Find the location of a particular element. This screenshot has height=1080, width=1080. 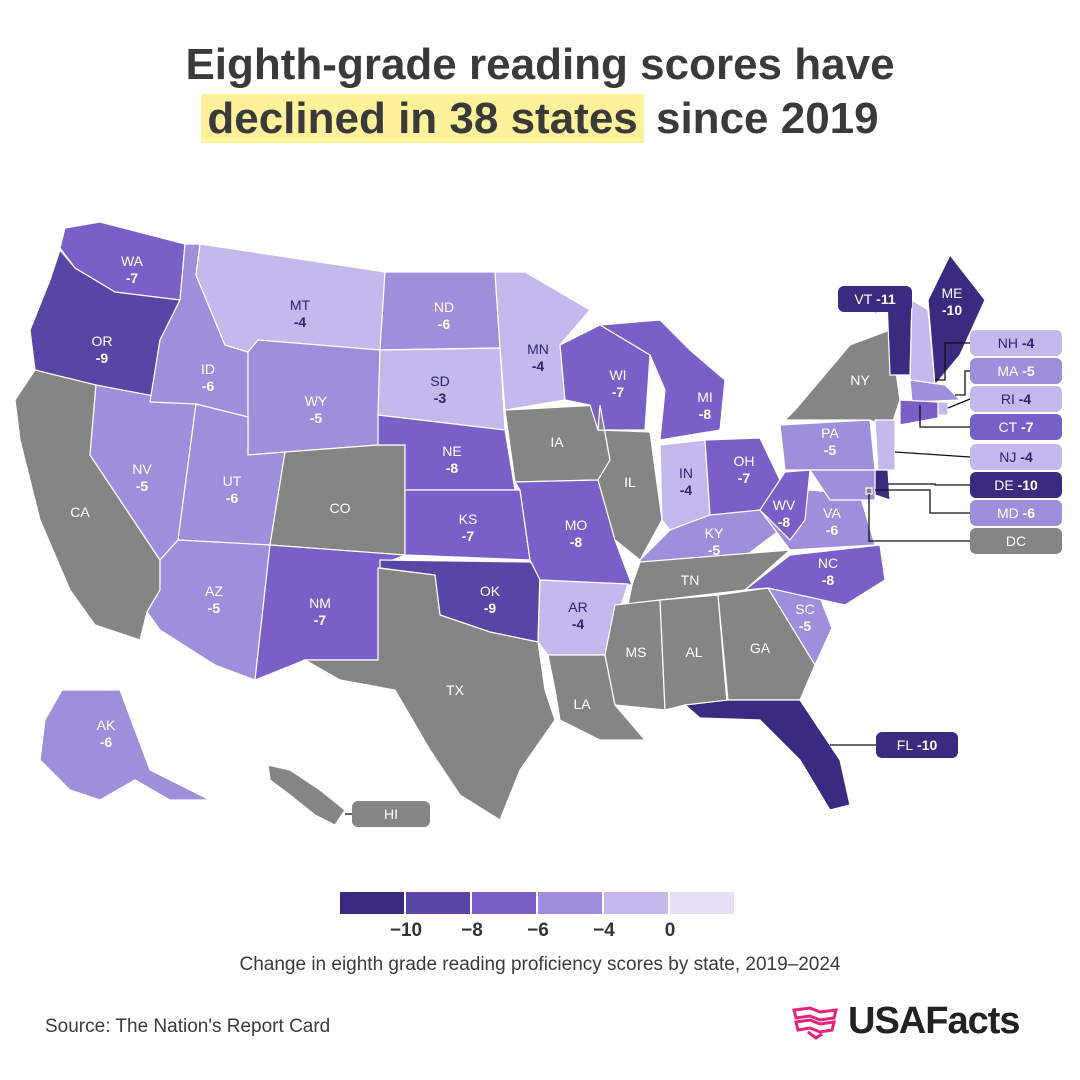

state-fl is located at coordinates (767, 755).